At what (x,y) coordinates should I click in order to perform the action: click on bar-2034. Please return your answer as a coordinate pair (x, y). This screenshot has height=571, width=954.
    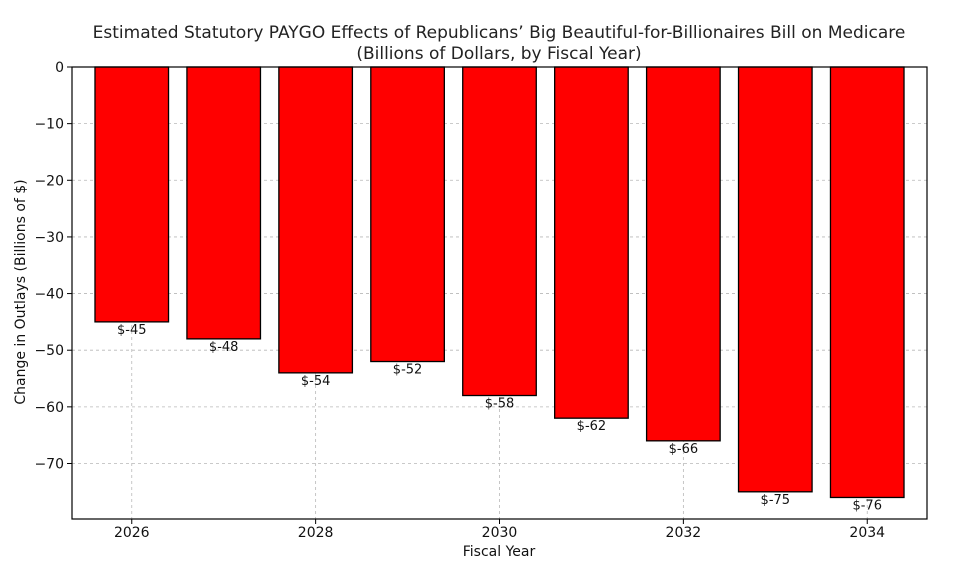
    Looking at the image, I should click on (867, 282).